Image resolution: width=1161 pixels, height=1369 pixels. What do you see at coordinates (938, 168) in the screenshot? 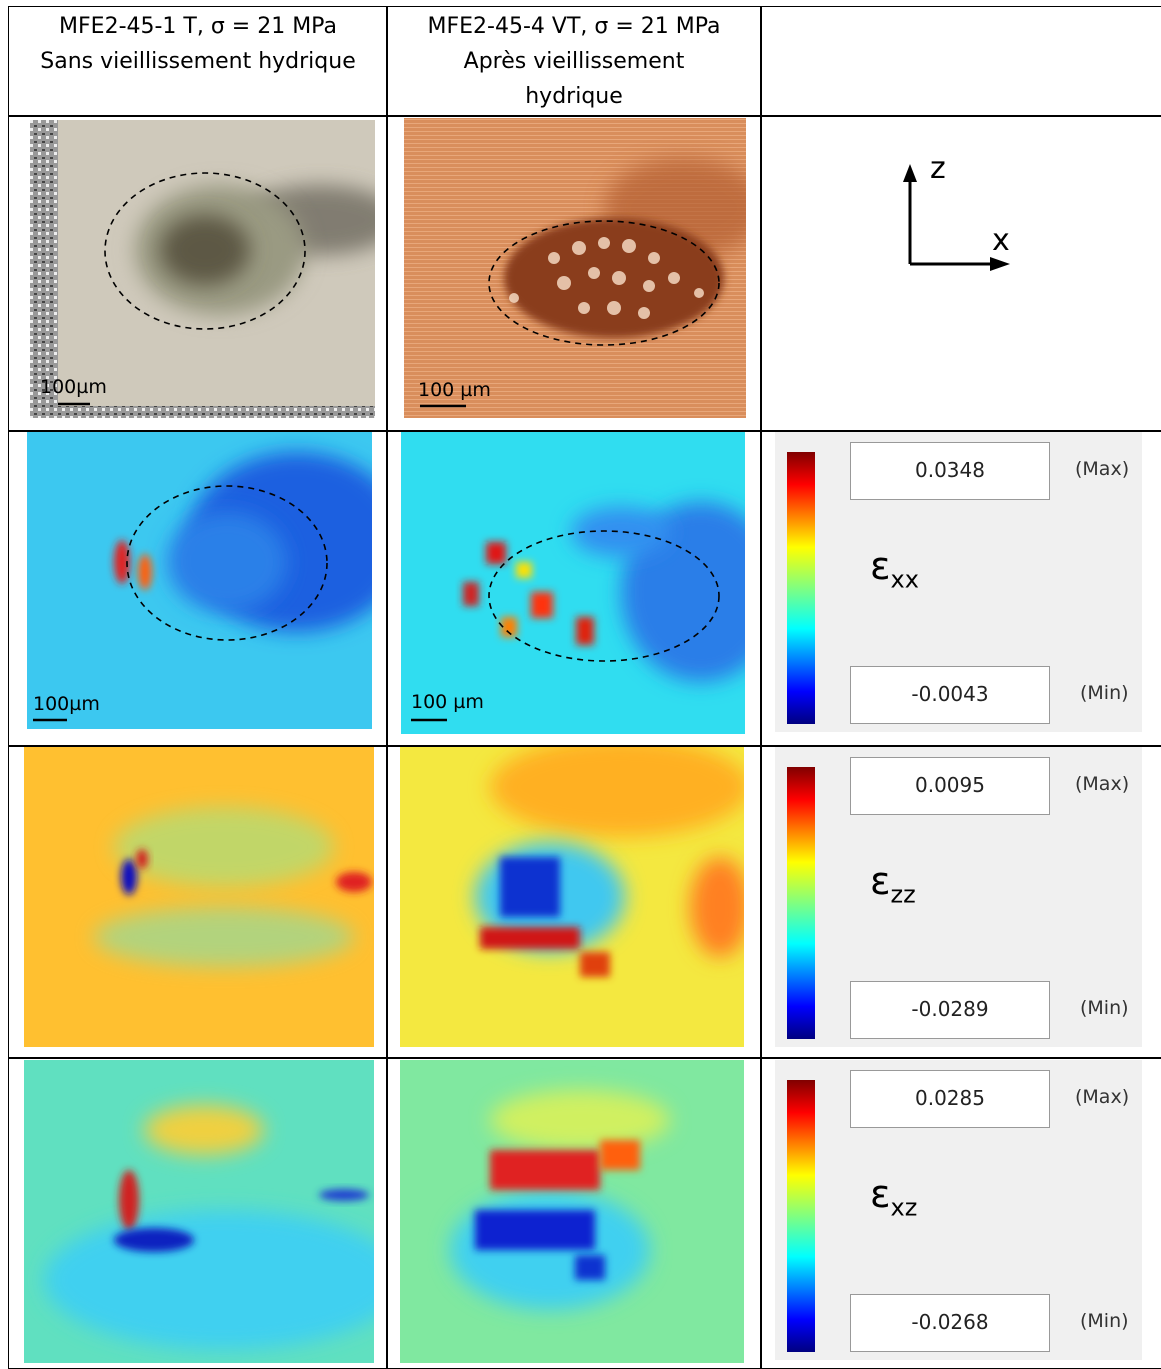
I see `axis-label: z` at bounding box center [938, 168].